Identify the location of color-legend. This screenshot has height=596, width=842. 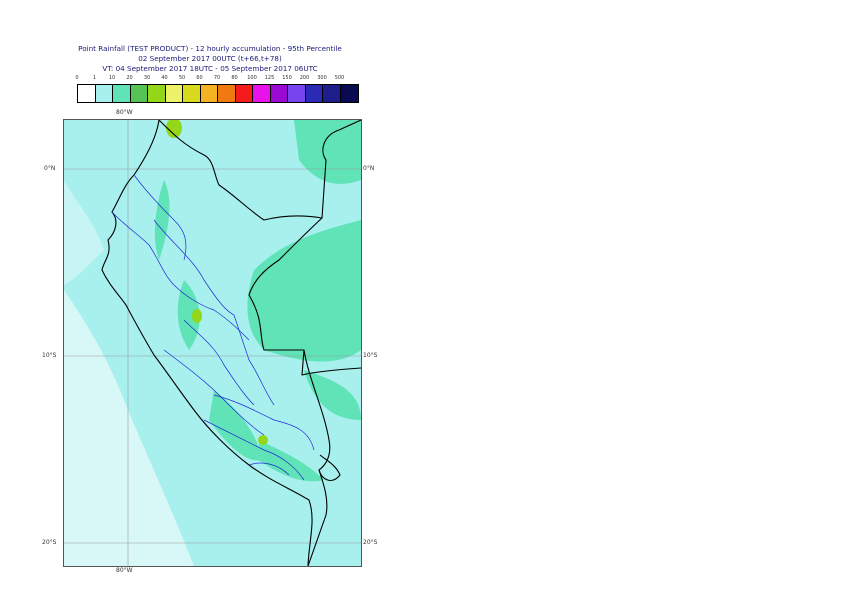
(218, 93).